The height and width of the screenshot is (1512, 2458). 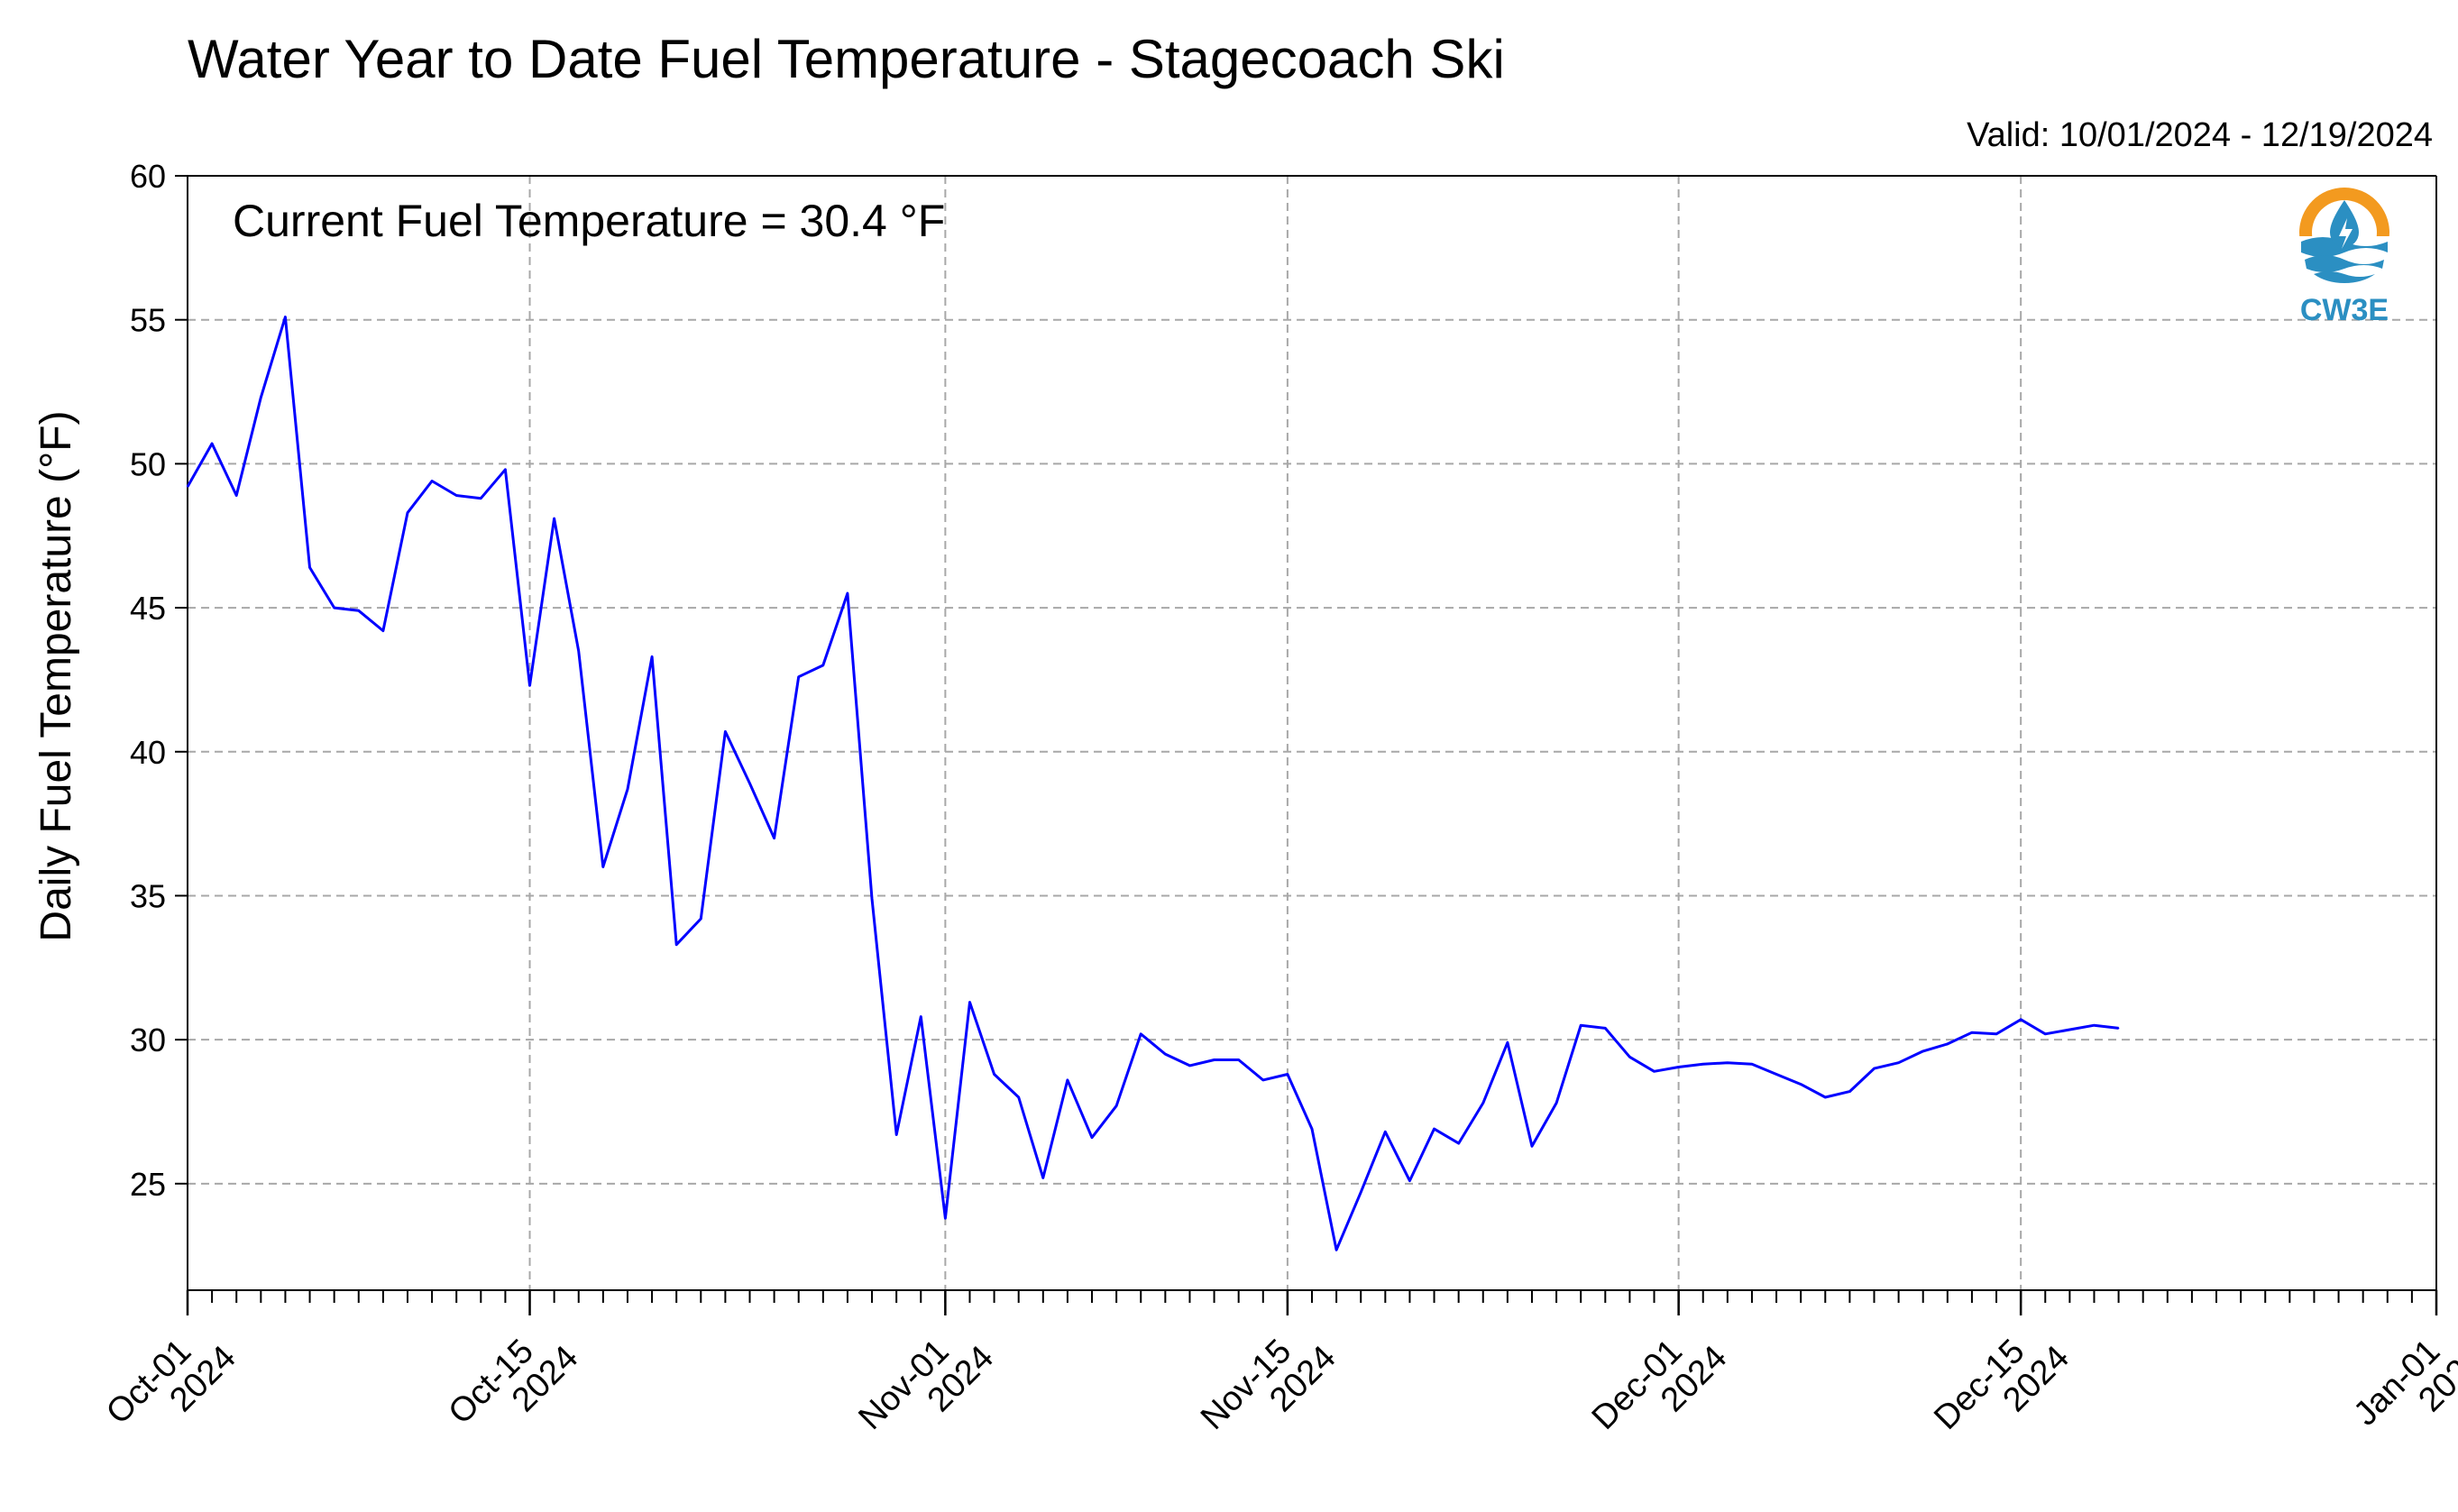 What do you see at coordinates (148, 177) in the screenshot?
I see `y-tick-label: 60` at bounding box center [148, 177].